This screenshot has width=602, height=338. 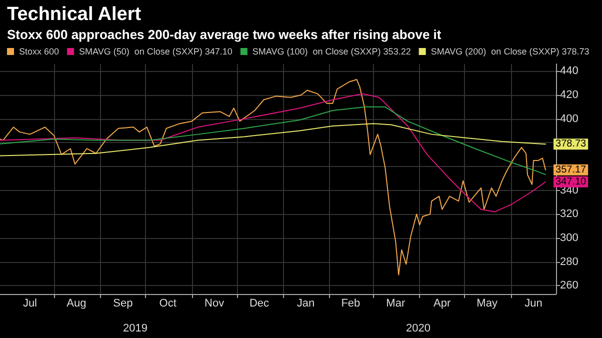 What do you see at coordinates (331, 51) in the screenshot?
I see `legend-label: SMAVG (100) on Close (SXXP) 353.22` at bounding box center [331, 51].